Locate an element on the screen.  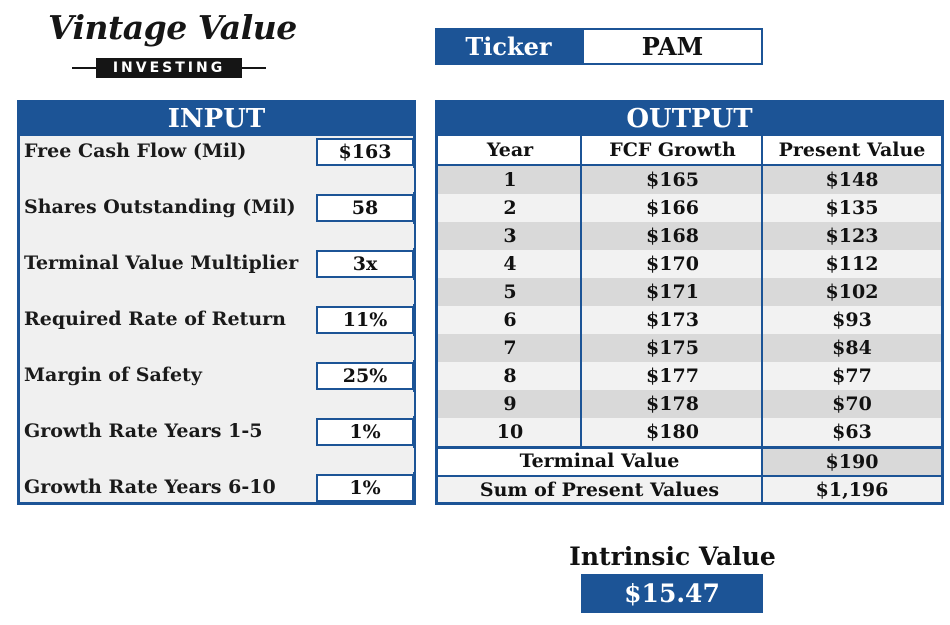
table-cell: 5 is located at coordinates (510, 292).